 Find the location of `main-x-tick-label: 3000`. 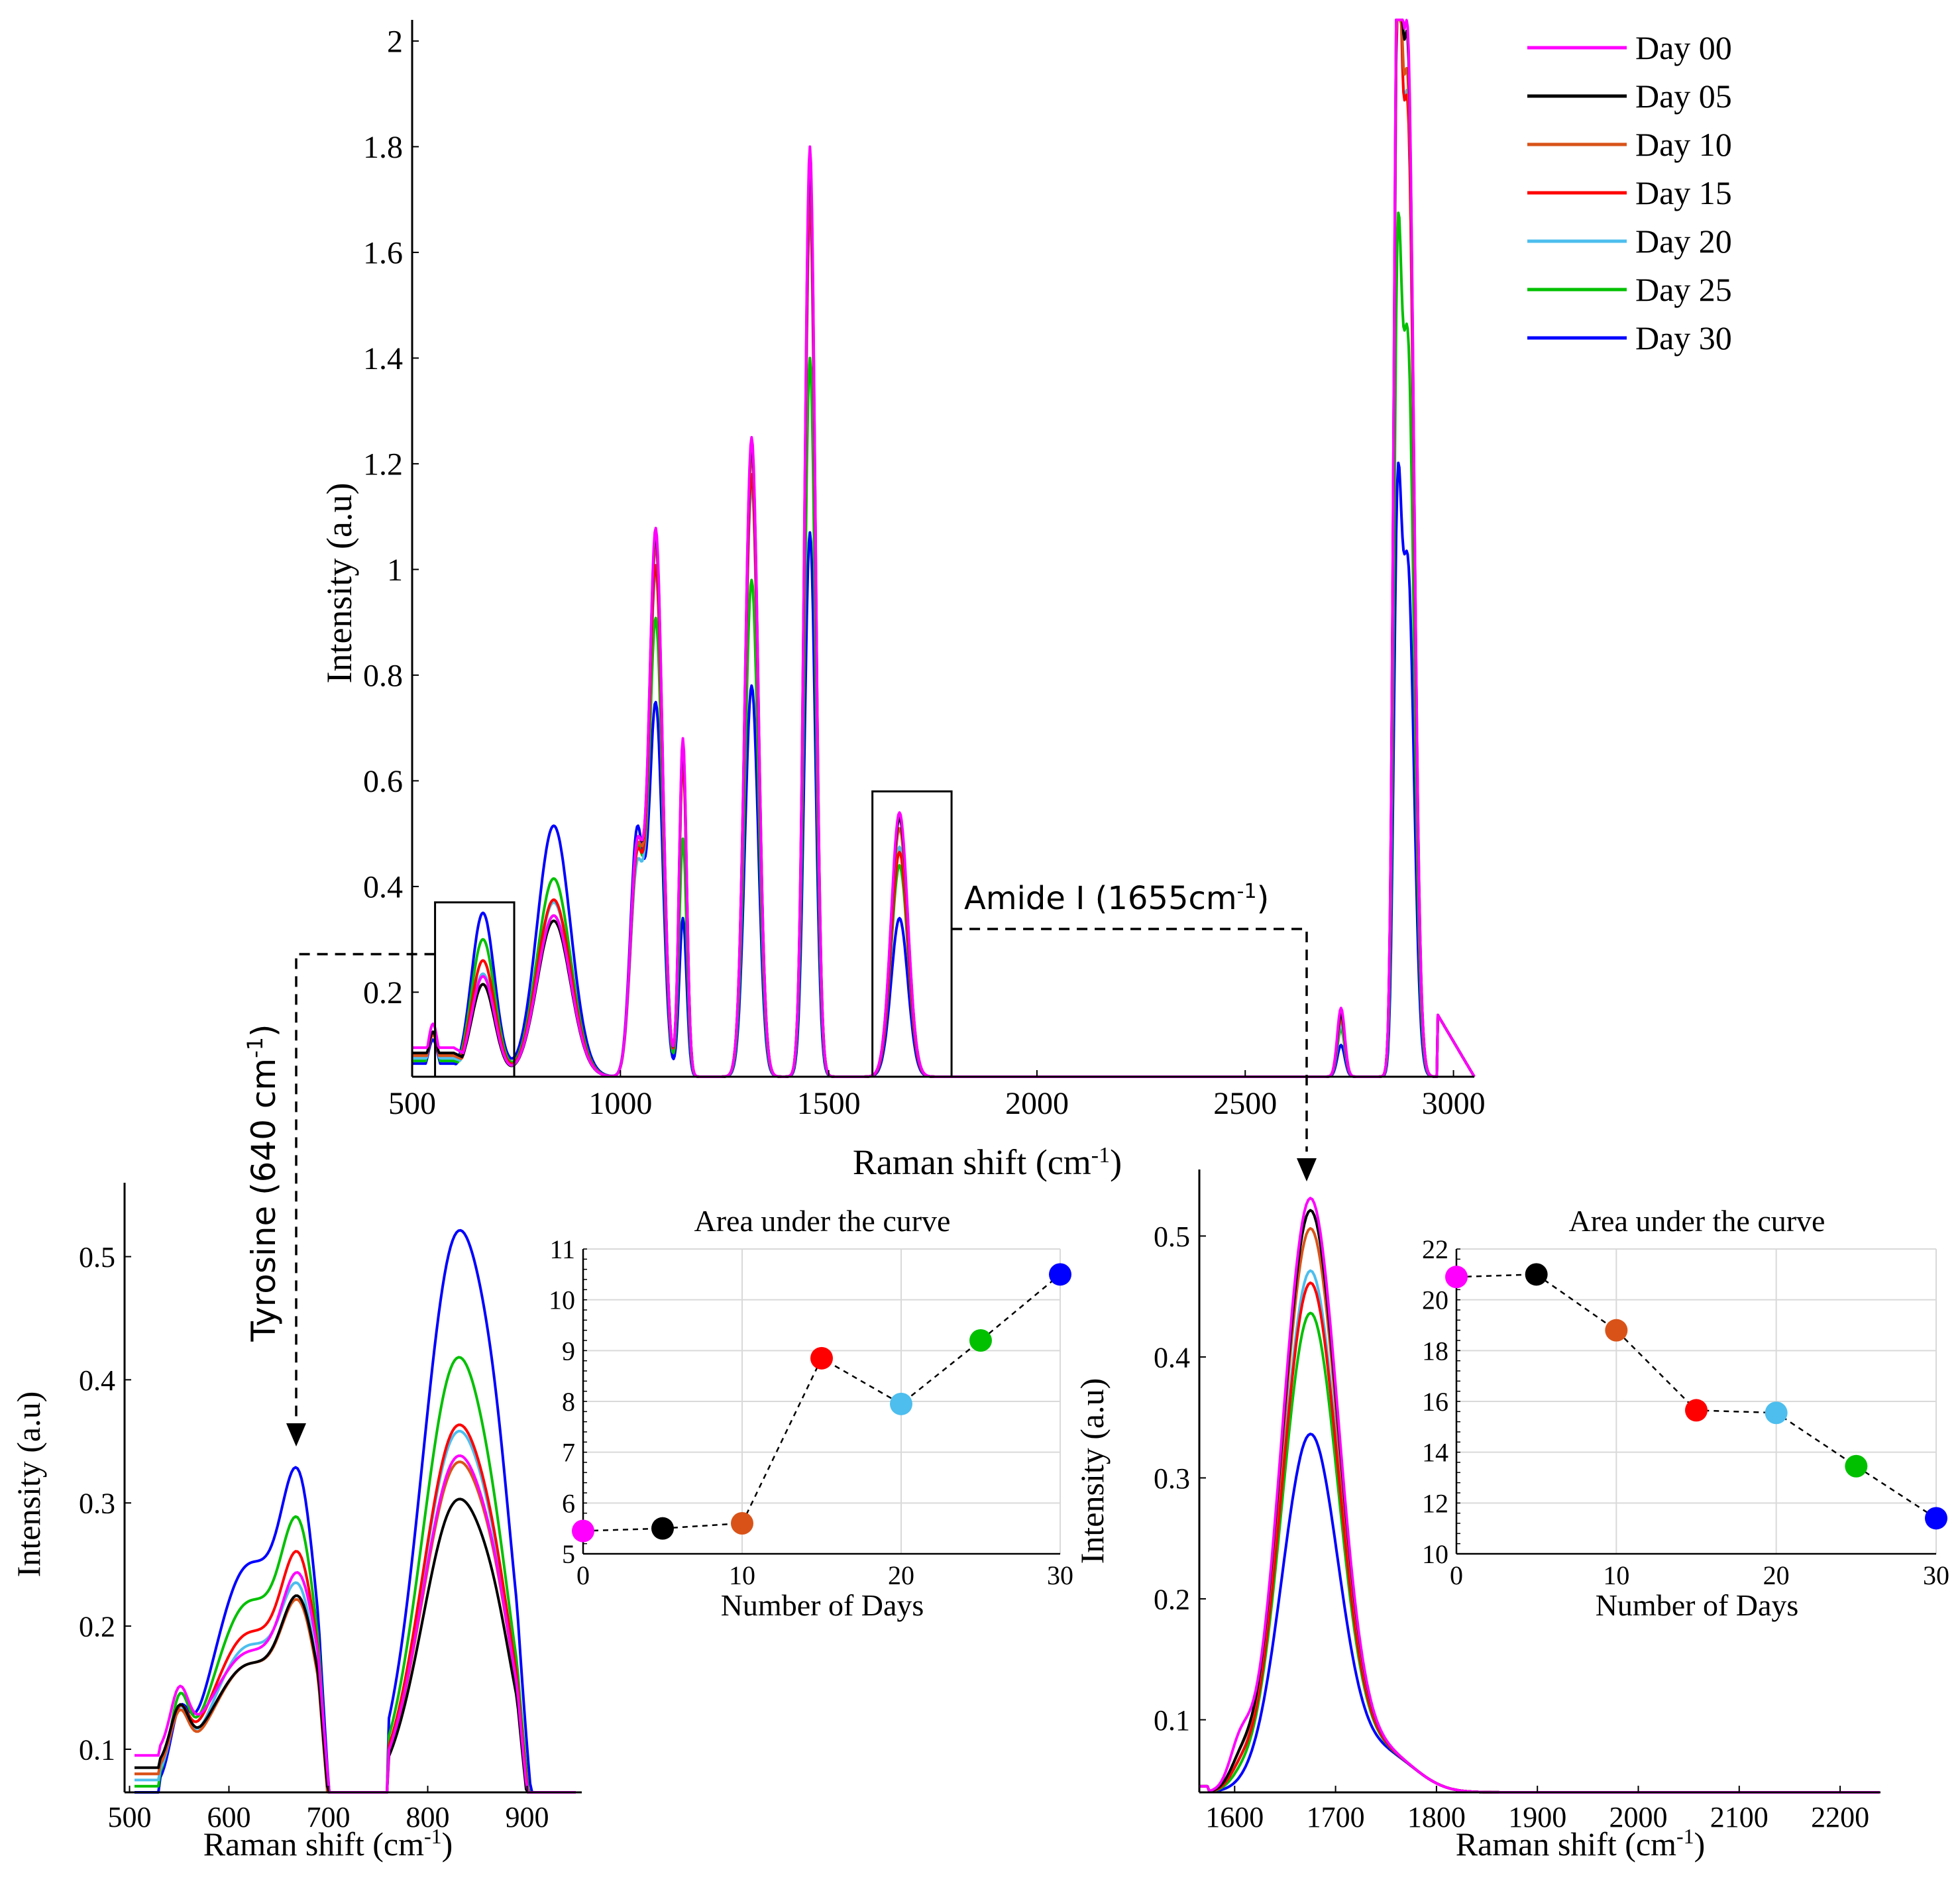

main-x-tick-label: 3000 is located at coordinates (1454, 1103).